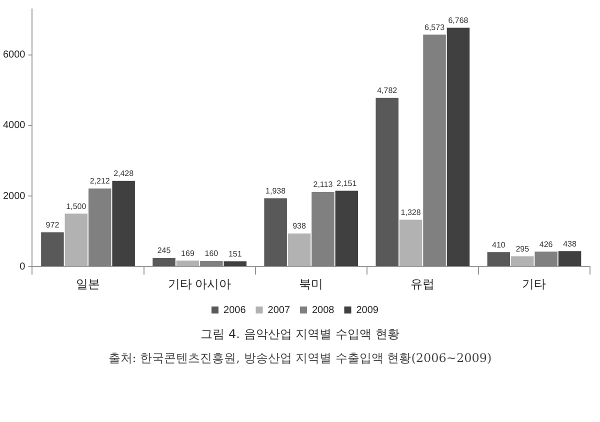  What do you see at coordinates (435, 27) in the screenshot?
I see `data-label: 6,573` at bounding box center [435, 27].